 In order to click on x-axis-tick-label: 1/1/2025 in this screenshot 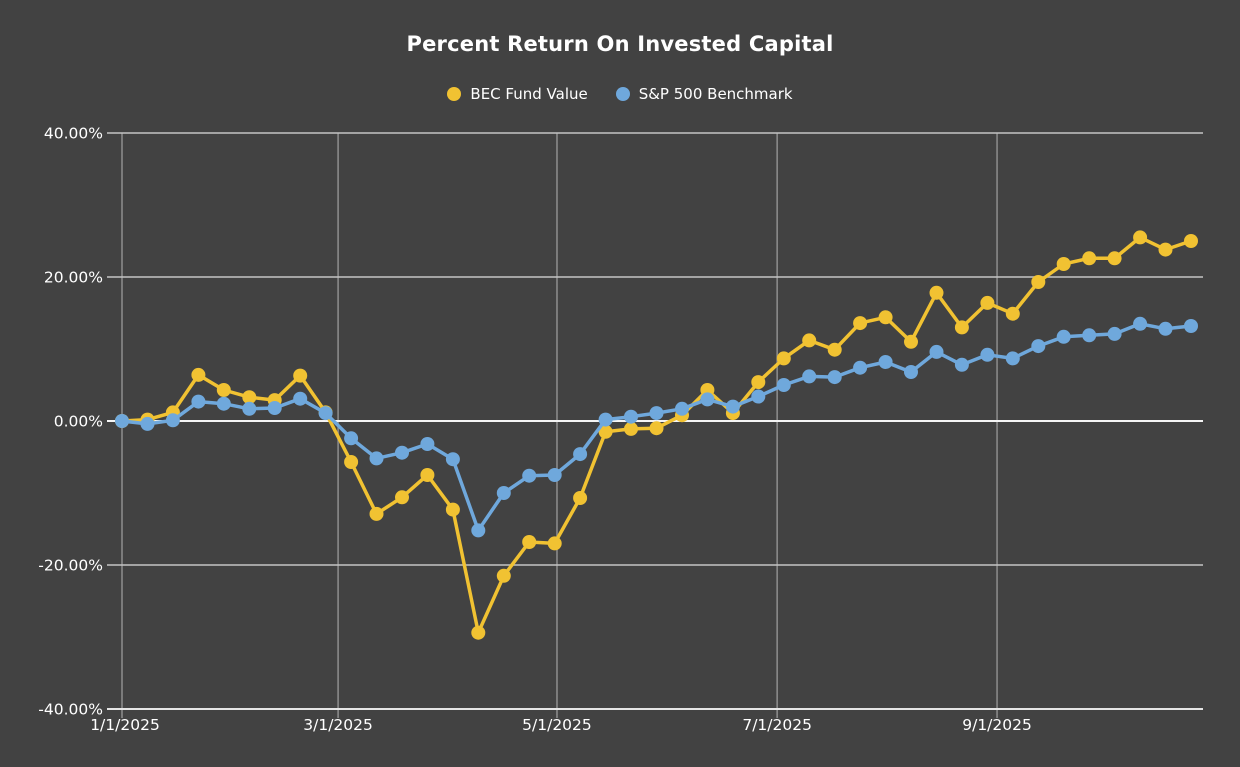, I will do `click(125, 725)`.